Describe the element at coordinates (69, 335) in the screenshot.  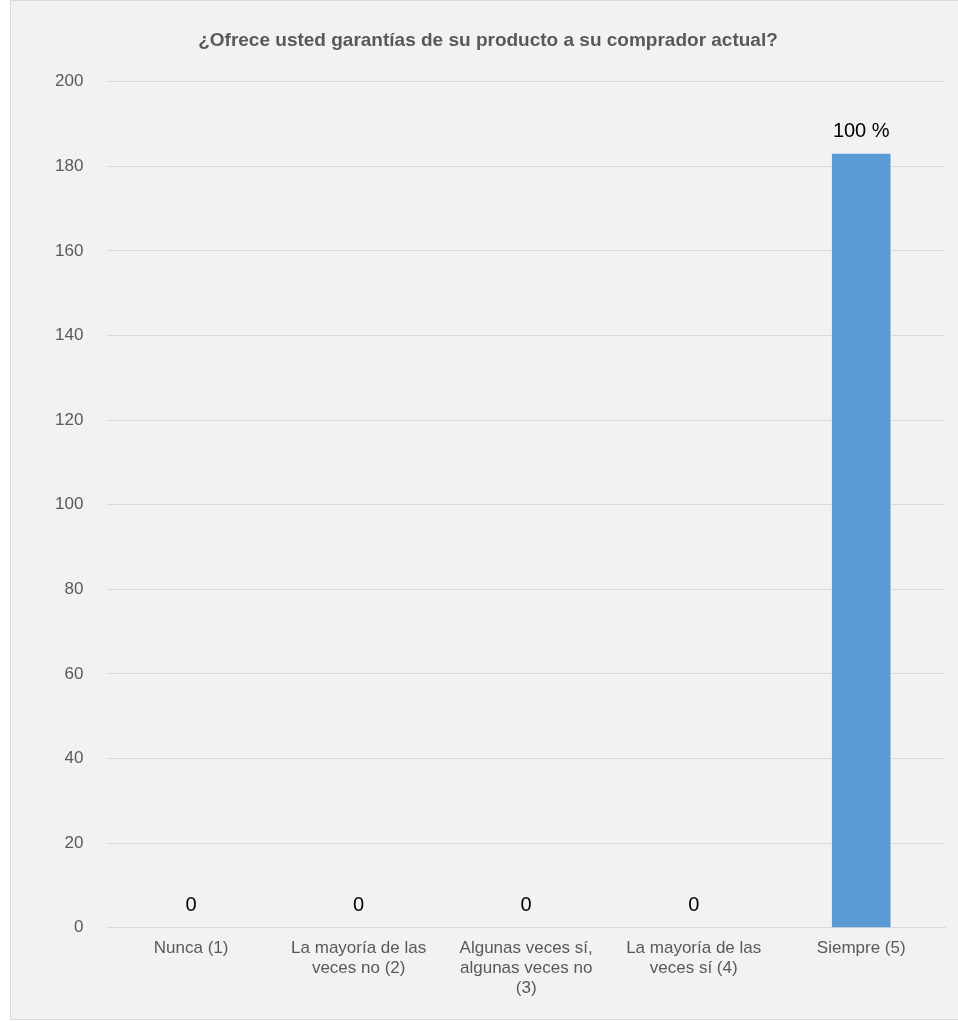
I see `y-tick-label: 140` at that location.